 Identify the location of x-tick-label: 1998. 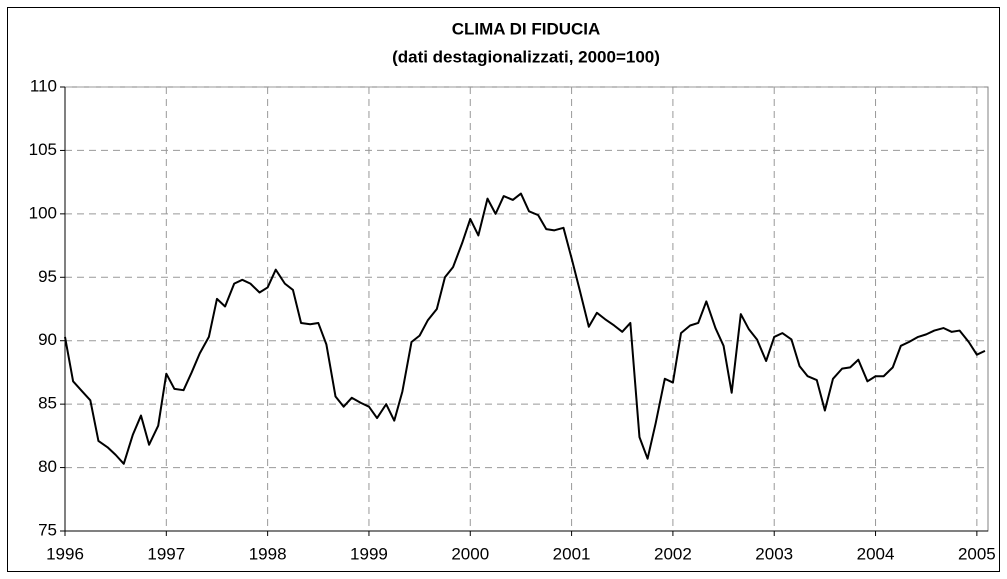
(268, 553).